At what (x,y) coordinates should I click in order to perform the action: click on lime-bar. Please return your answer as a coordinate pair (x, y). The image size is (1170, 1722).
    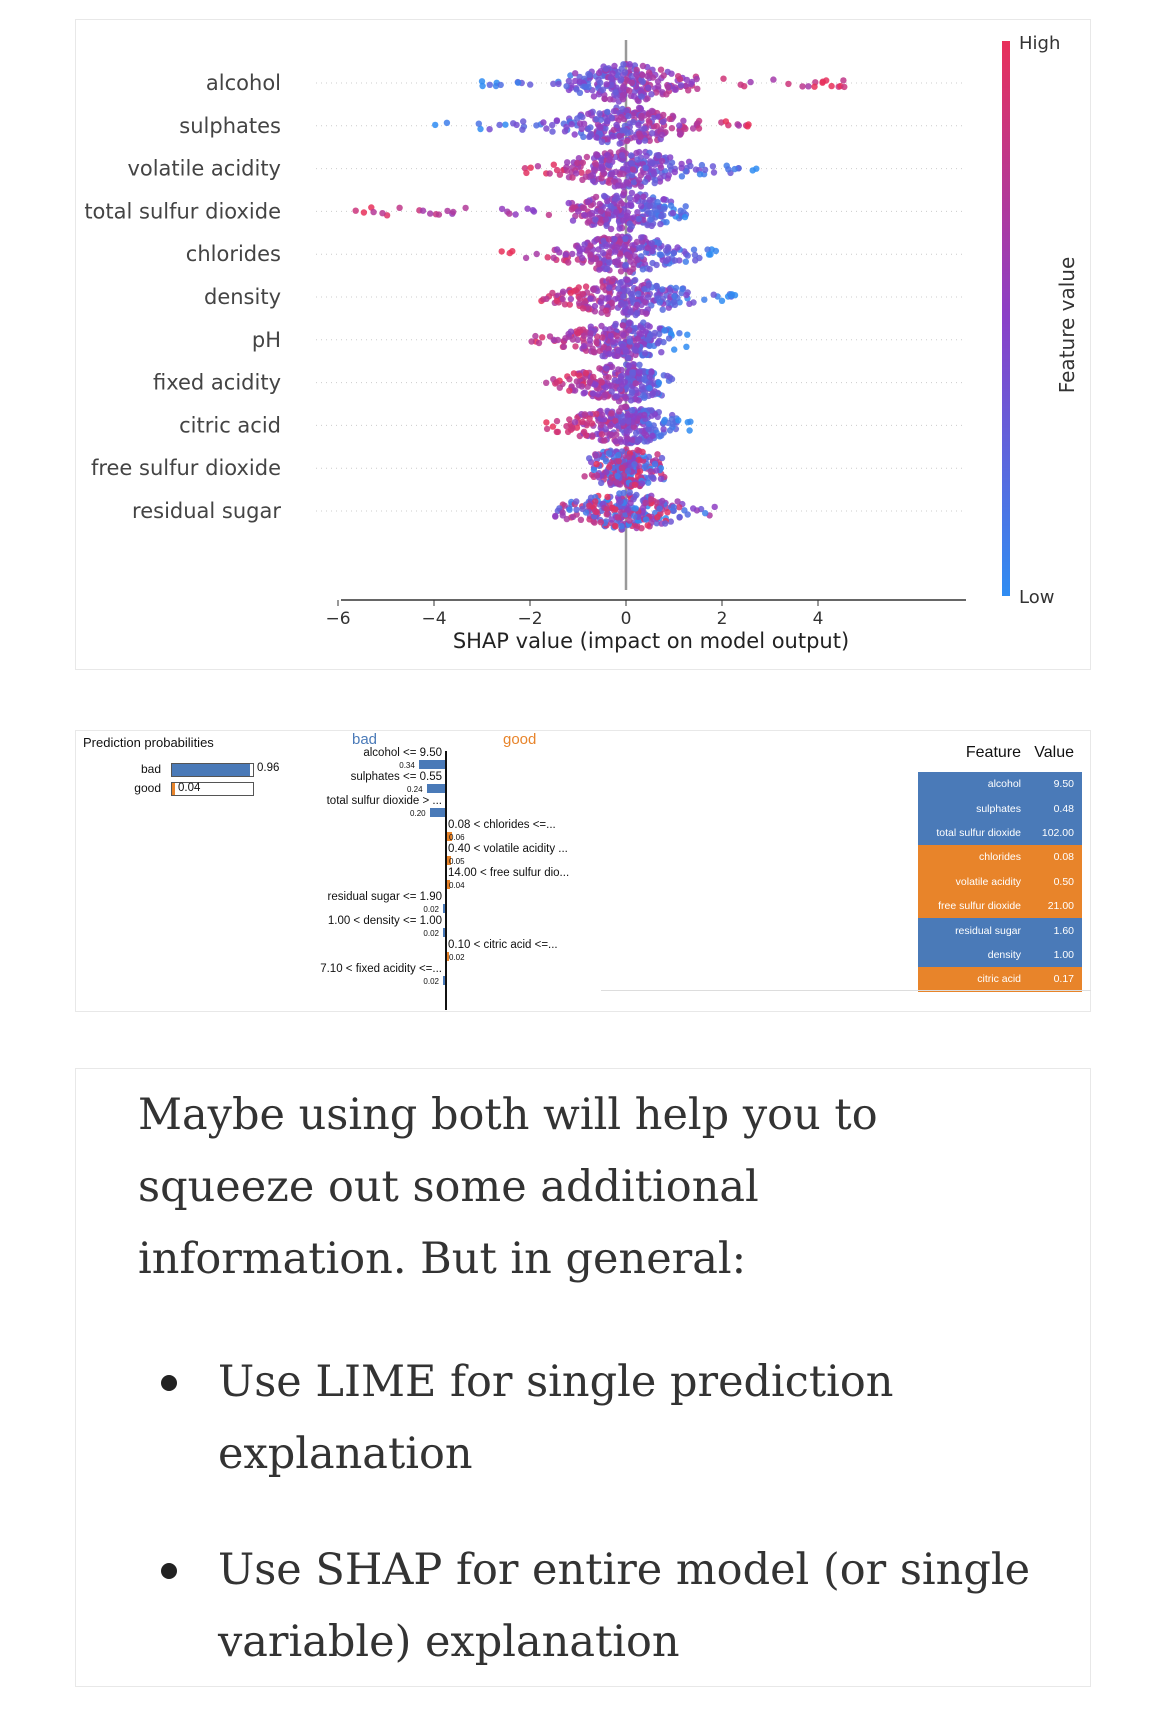
    Looking at the image, I should click on (431, 764).